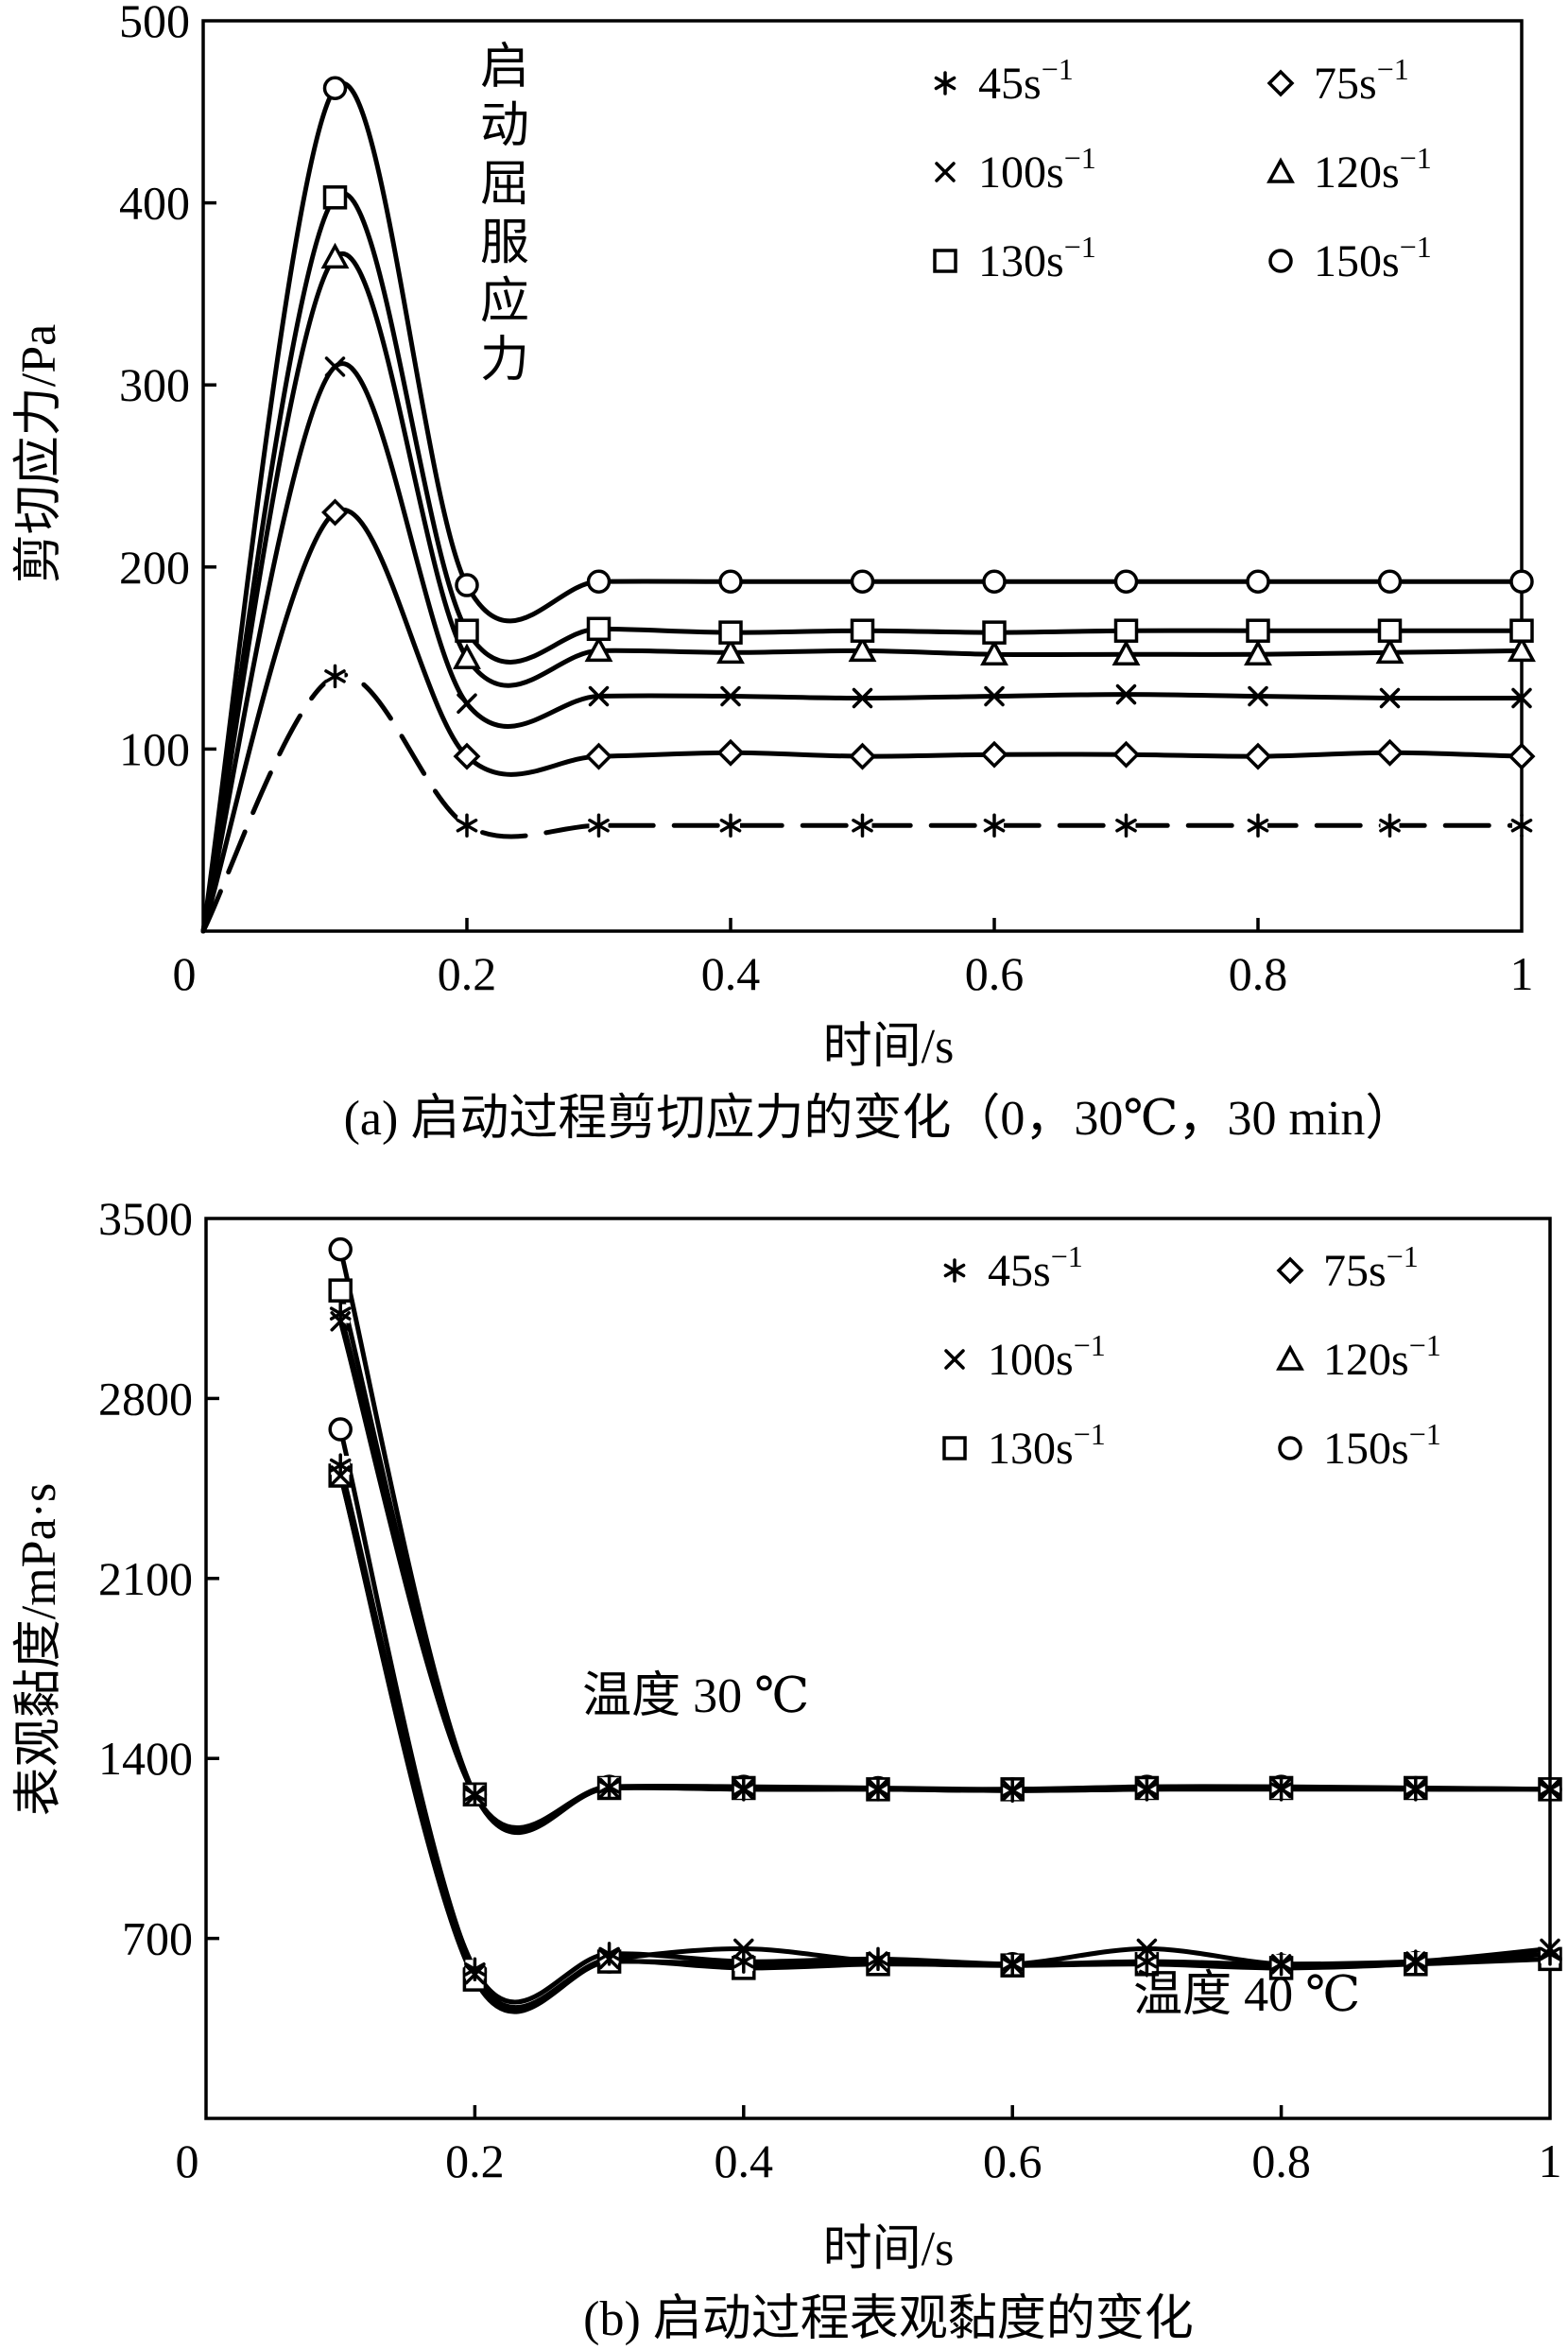 The image size is (1568, 2350). What do you see at coordinates (888, 2319) in the screenshot?
I see `panel-b-caption: (b) 启动过程表观黏度的变化` at bounding box center [888, 2319].